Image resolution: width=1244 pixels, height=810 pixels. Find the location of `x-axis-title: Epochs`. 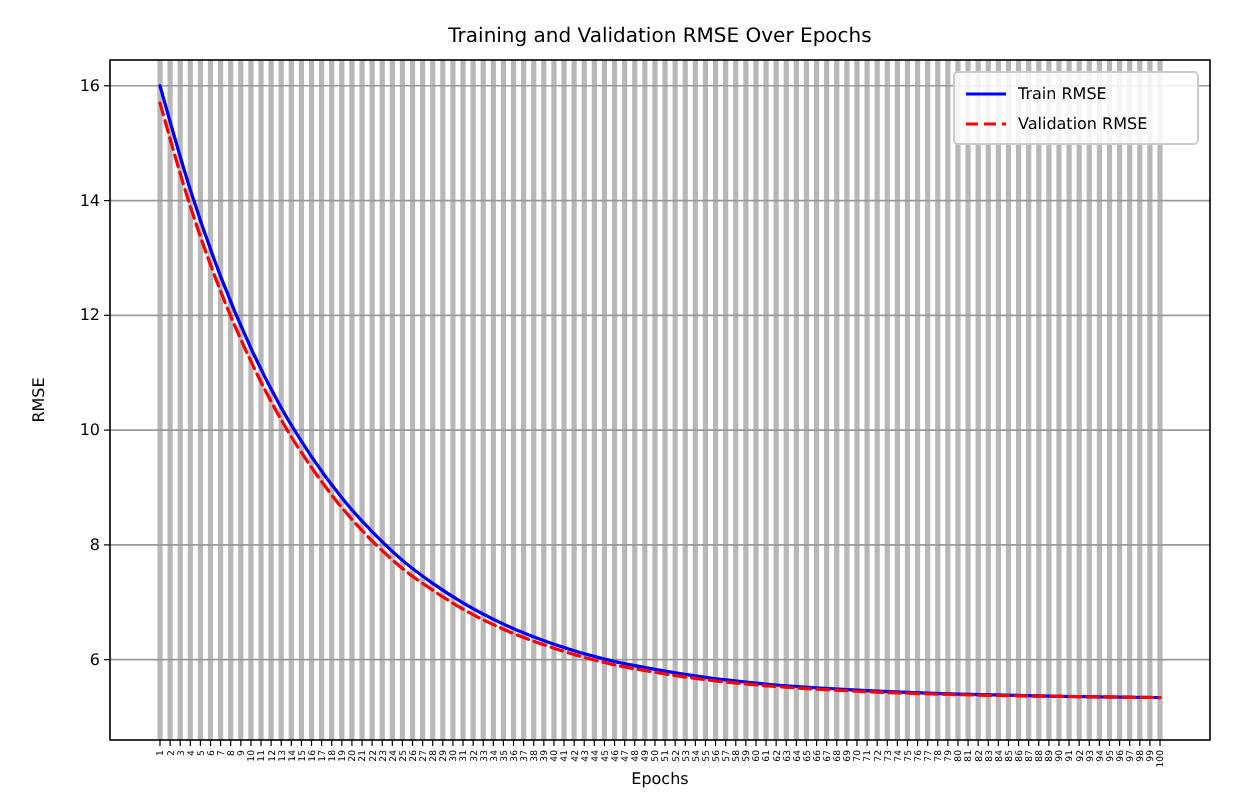

x-axis-title: Epochs is located at coordinates (660, 779).